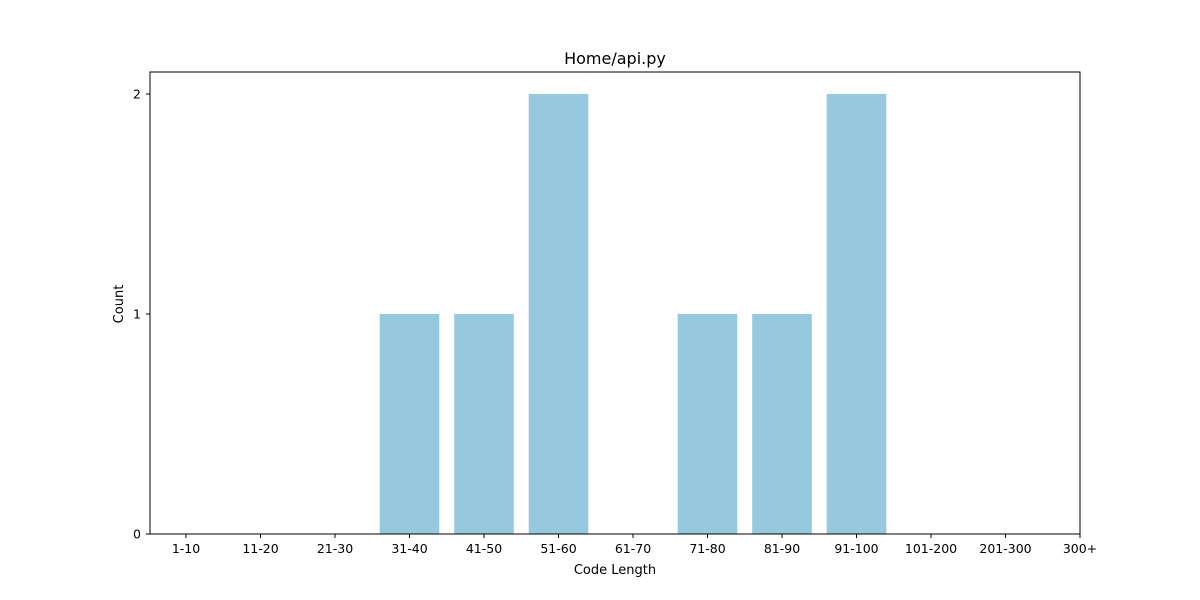  Describe the element at coordinates (119, 304) in the screenshot. I see `y-axis-label: Count` at that location.